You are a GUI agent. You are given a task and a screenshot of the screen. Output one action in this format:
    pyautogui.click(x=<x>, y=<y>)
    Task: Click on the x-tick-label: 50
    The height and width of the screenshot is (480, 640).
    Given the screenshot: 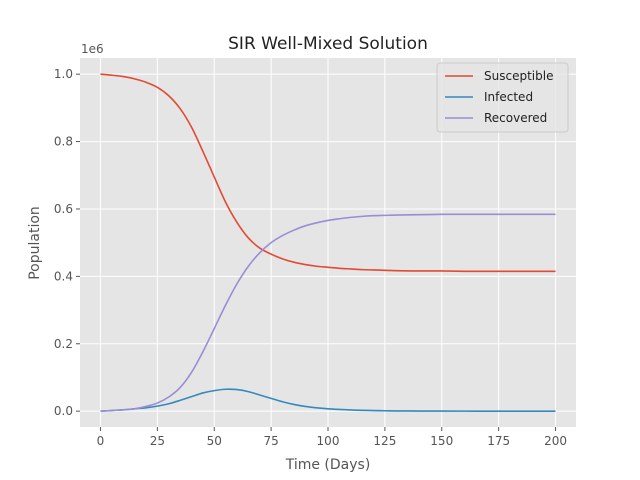 What is the action you would take?
    pyautogui.click(x=214, y=441)
    